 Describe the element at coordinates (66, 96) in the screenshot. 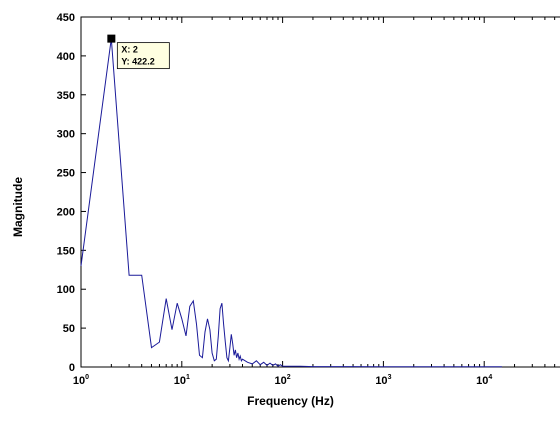

I see `y-tick-label: 350` at that location.